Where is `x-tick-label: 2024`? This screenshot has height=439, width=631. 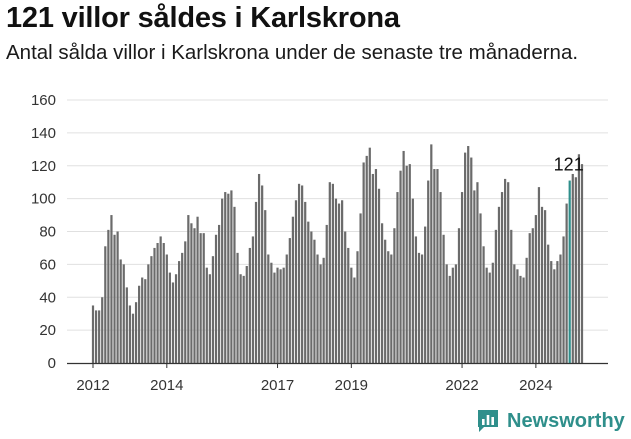 x-tick-label: 2024 is located at coordinates (535, 385).